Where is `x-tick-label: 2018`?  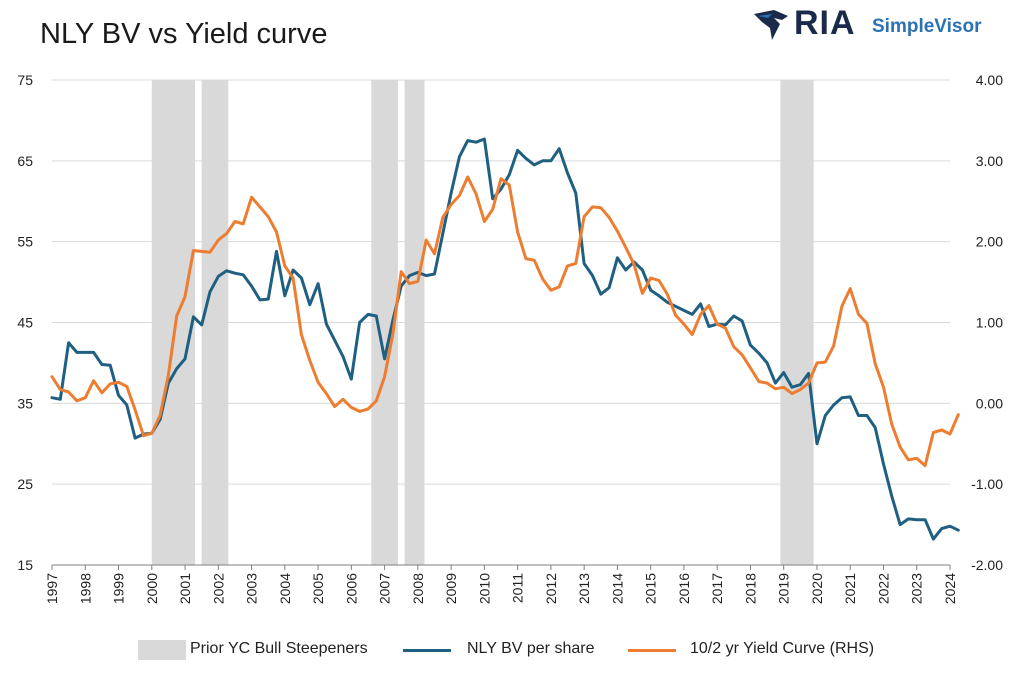 x-tick-label: 2018 is located at coordinates (750, 588).